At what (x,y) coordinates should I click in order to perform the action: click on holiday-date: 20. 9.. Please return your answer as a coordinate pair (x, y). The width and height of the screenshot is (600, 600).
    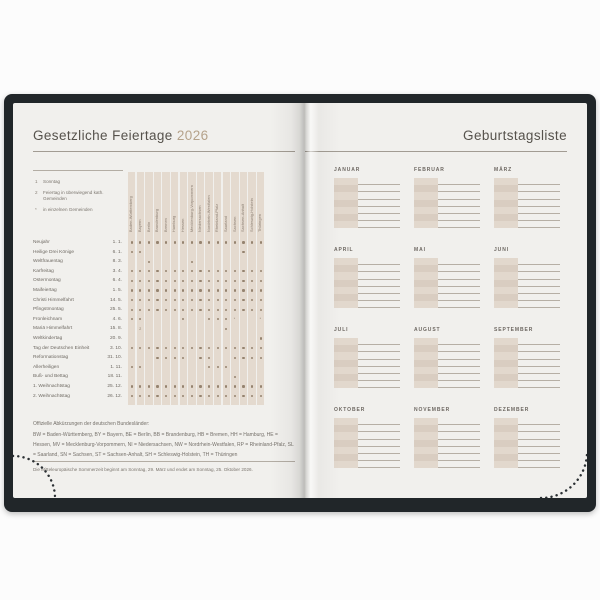
    Looking at the image, I should click on (115, 338).